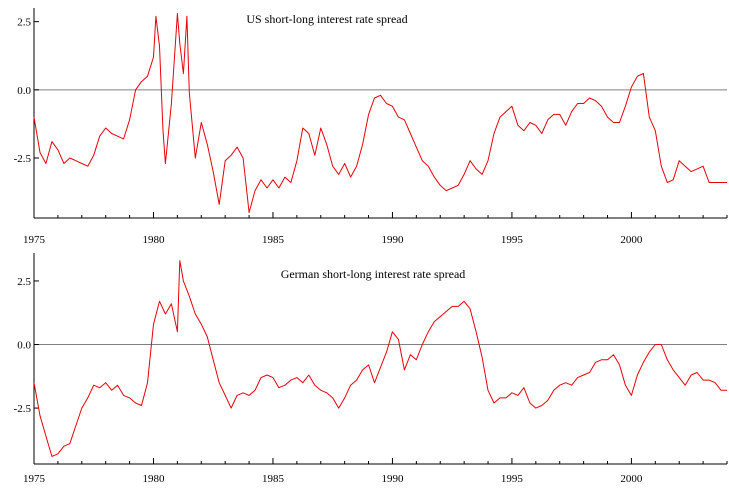  What do you see at coordinates (34, 478) in the screenshot?
I see `german-x-tick-label: 1975` at bounding box center [34, 478].